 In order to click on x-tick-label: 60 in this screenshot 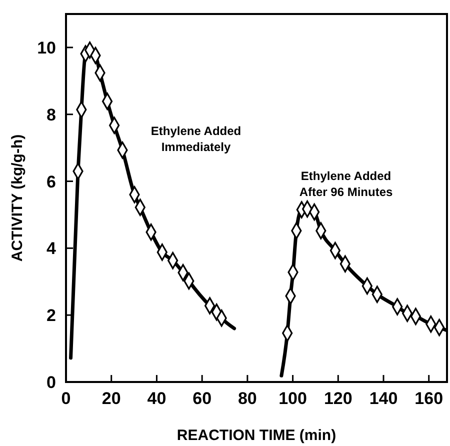, I will do `click(202, 398)`.